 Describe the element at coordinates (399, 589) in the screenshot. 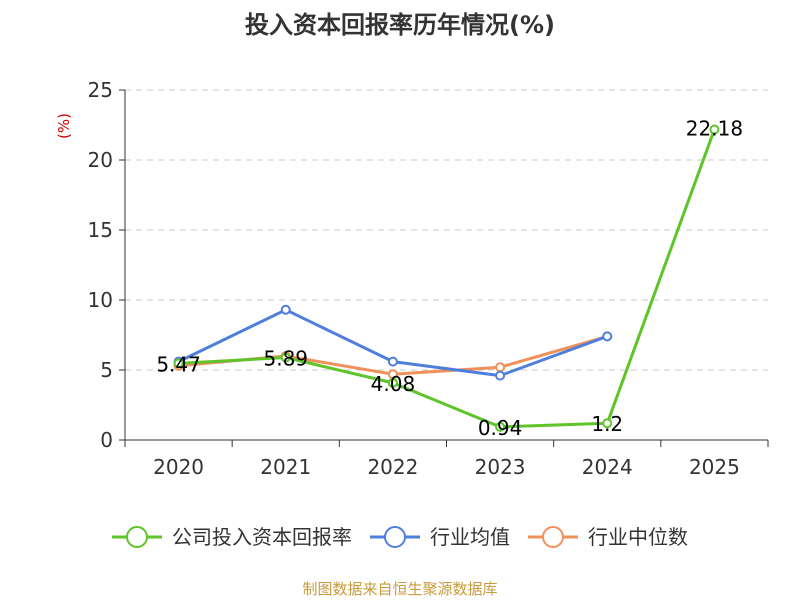

I see `source-note: 制图数据来自恒生聚源数据库` at that location.